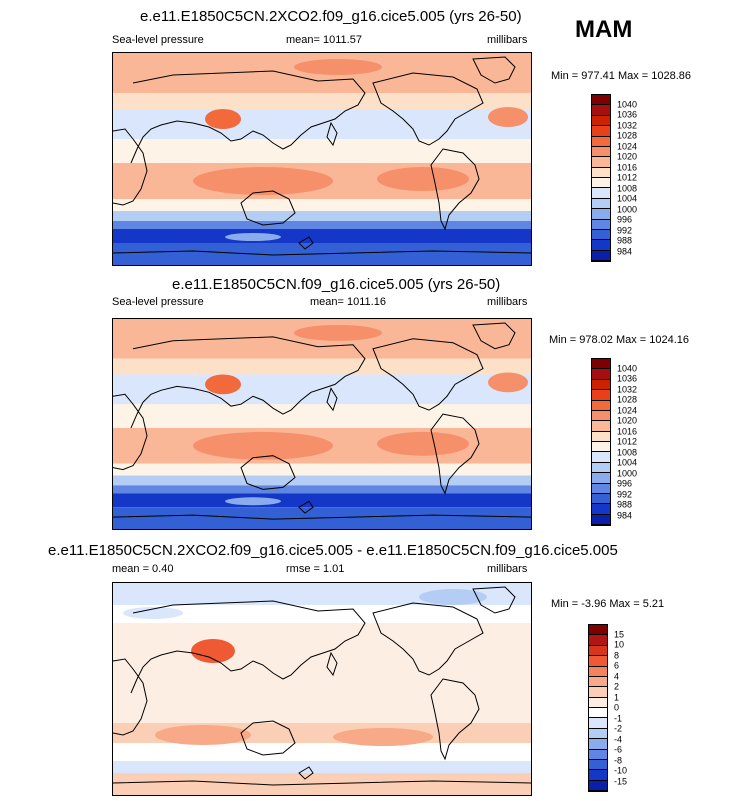 This screenshot has height=801, width=733. What do you see at coordinates (604, 29) in the screenshot?
I see `season-label: MAM` at bounding box center [604, 29].